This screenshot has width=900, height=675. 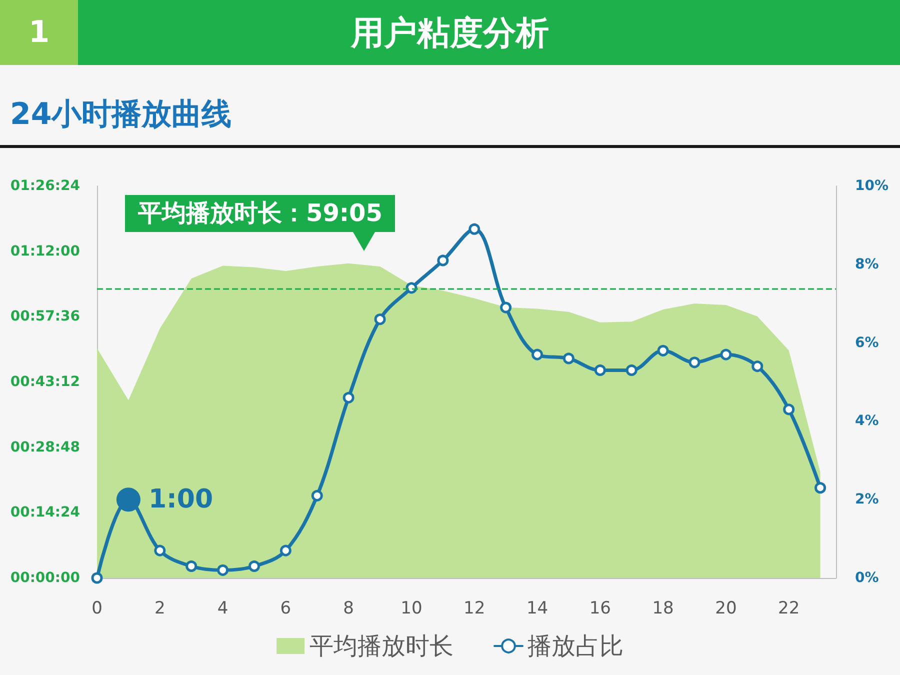 What do you see at coordinates (45, 251) in the screenshot?
I see `y-tick-label: 01:12:00` at bounding box center [45, 251].